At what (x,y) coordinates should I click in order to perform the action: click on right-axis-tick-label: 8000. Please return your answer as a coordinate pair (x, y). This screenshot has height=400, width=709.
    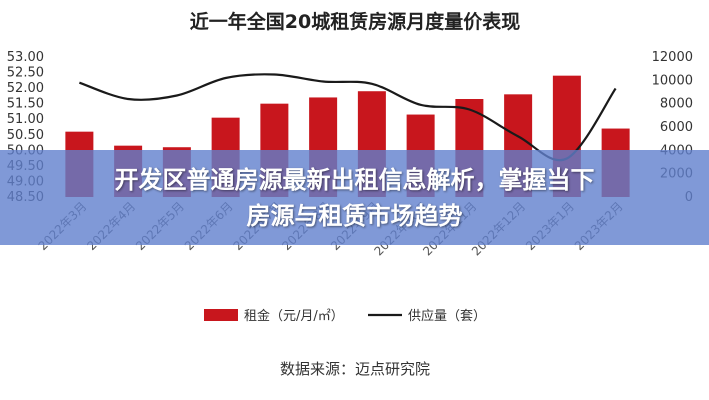
    Looking at the image, I should click on (676, 104).